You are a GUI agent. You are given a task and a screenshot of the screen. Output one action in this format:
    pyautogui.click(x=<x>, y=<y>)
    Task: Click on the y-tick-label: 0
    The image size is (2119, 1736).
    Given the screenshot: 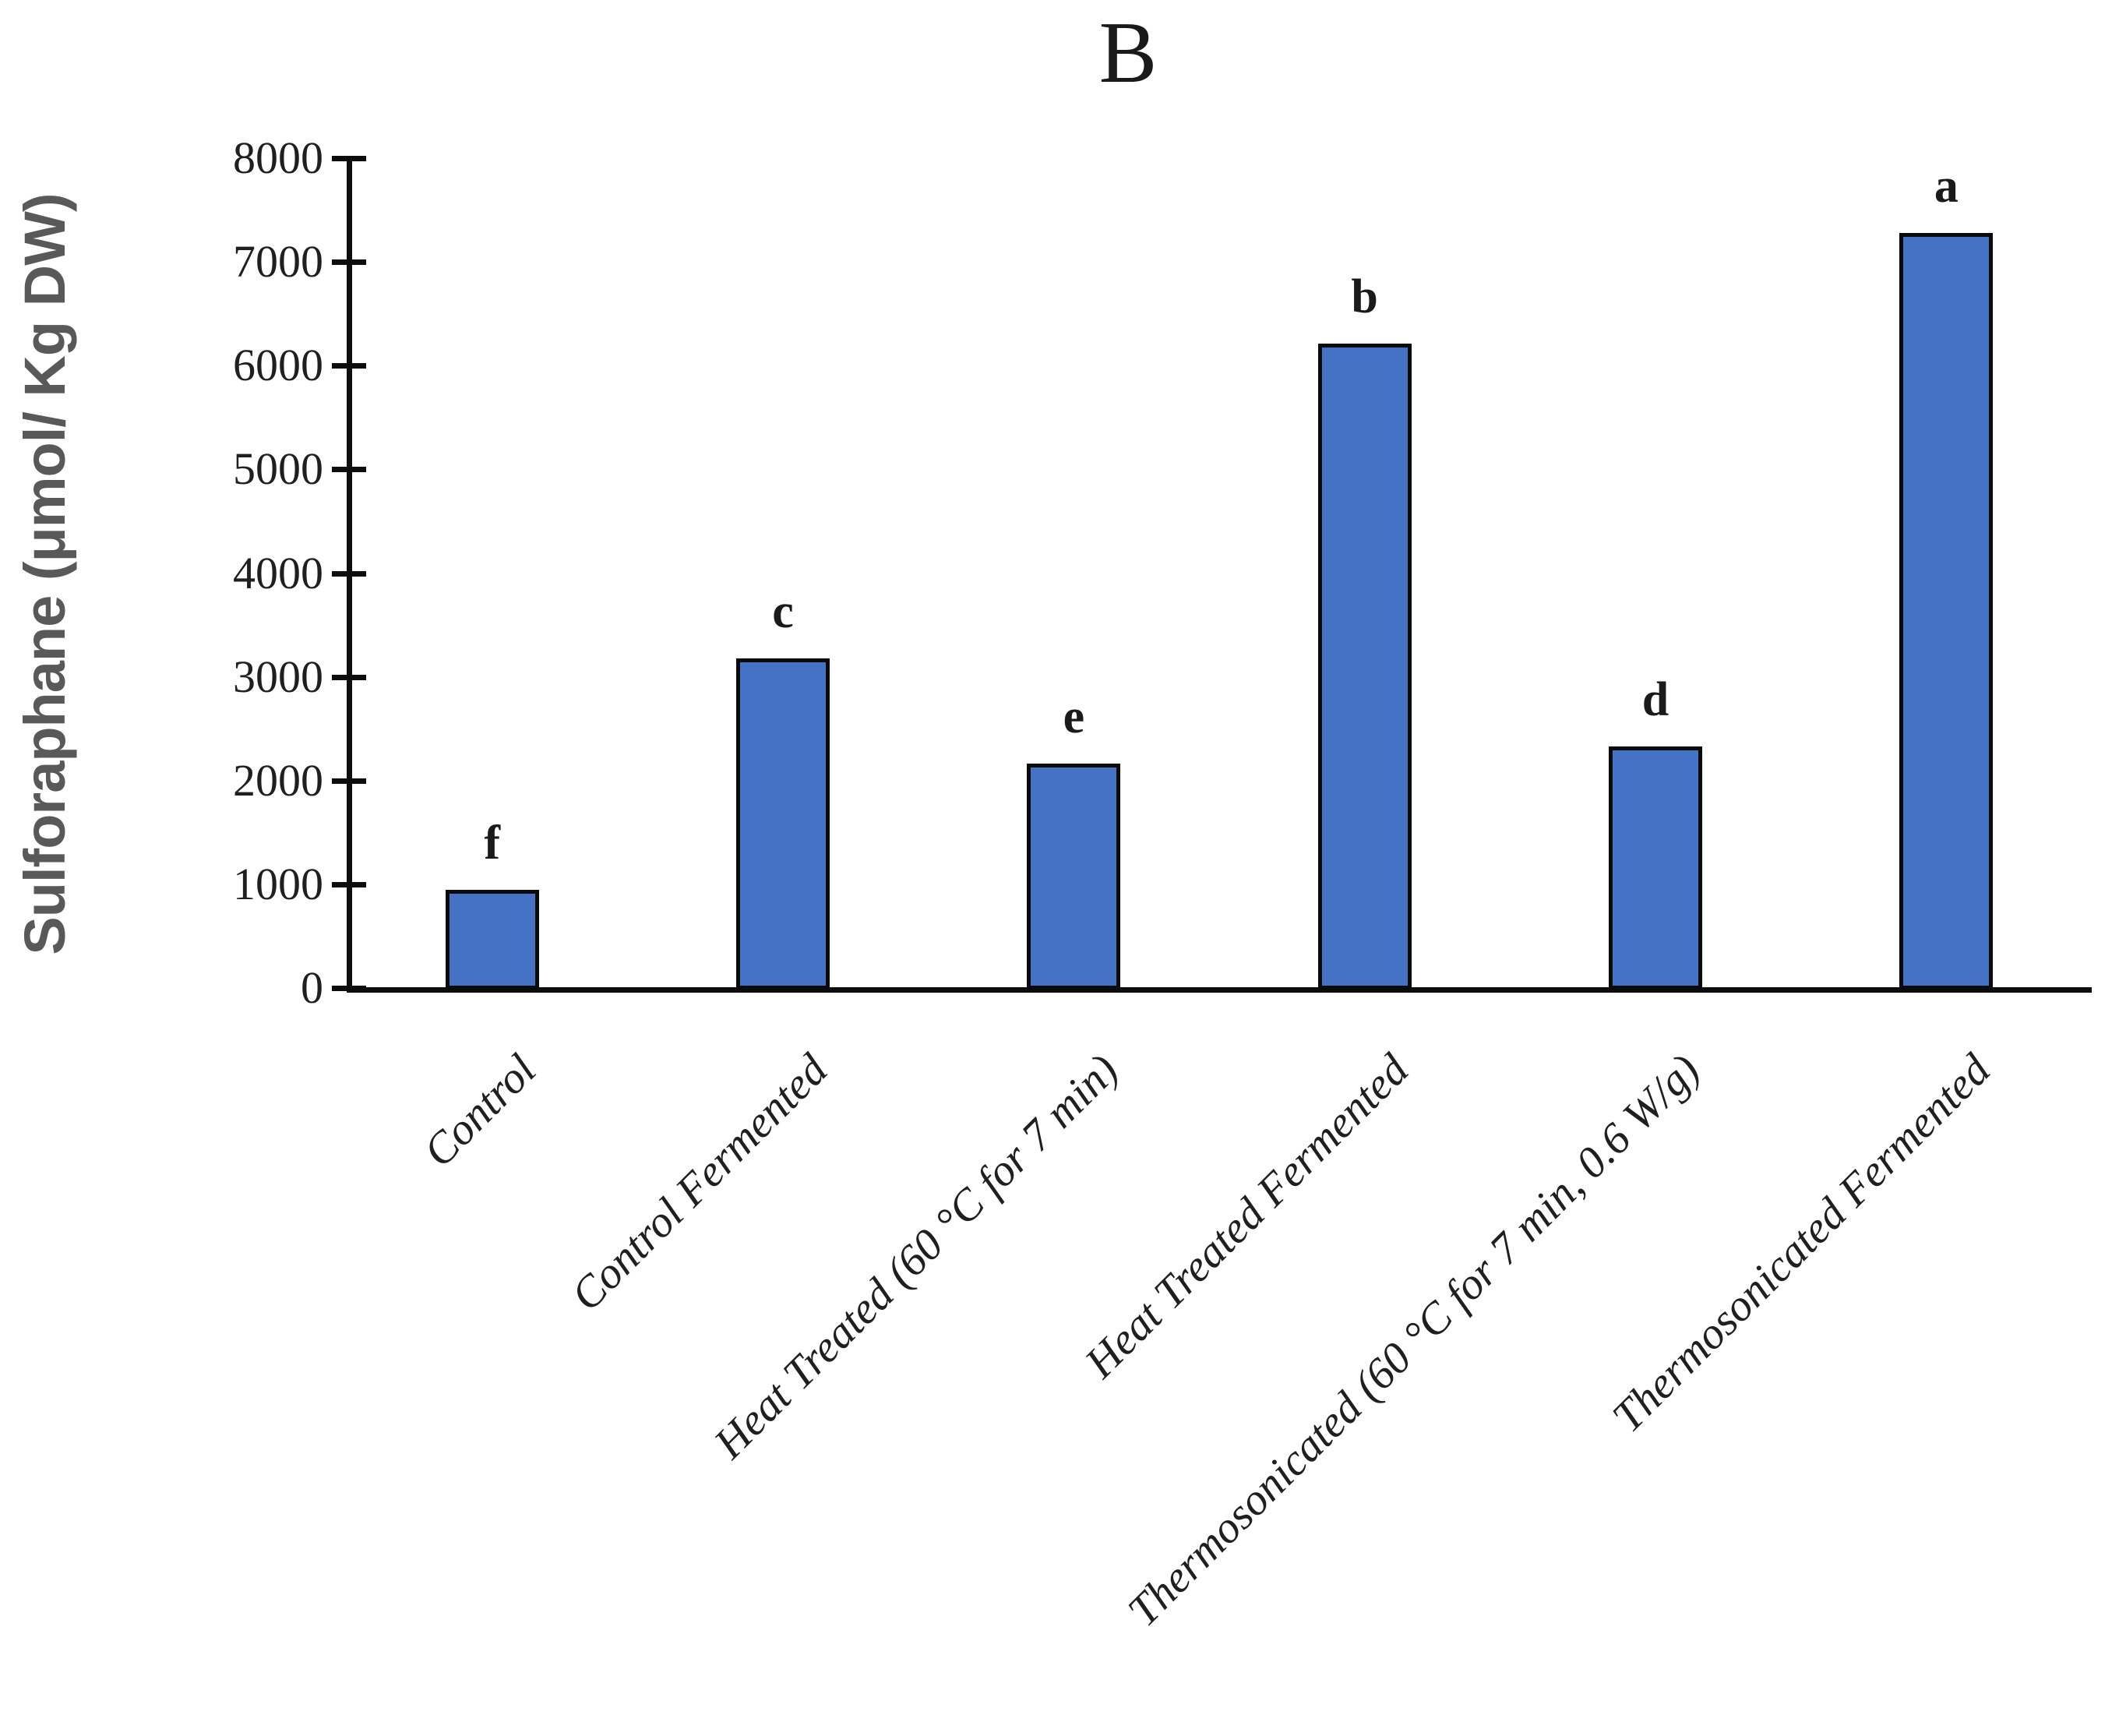 What is the action you would take?
    pyautogui.click(x=312, y=987)
    